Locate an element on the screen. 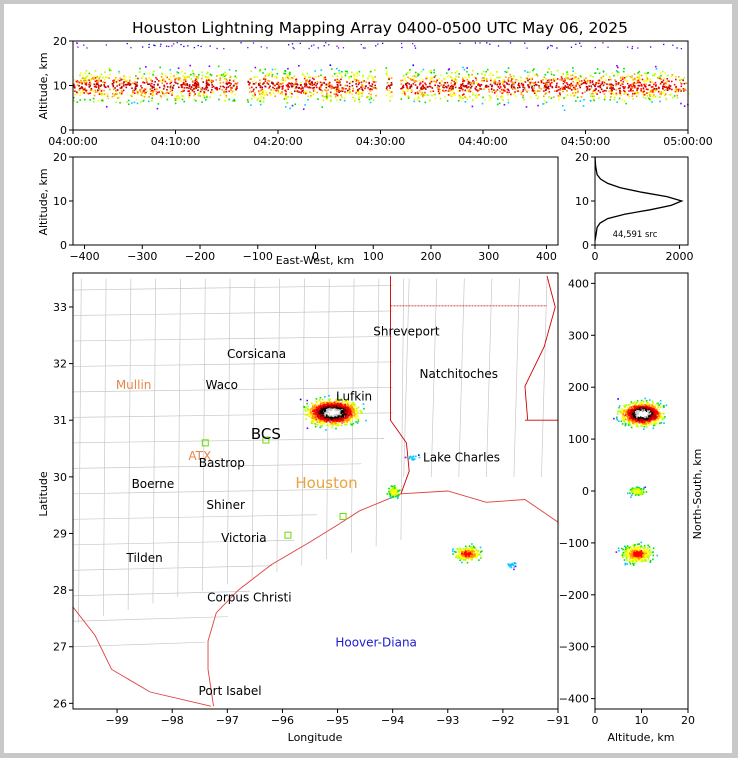 The width and height of the screenshot is (738, 758). histogram-line is located at coordinates (639, 198).